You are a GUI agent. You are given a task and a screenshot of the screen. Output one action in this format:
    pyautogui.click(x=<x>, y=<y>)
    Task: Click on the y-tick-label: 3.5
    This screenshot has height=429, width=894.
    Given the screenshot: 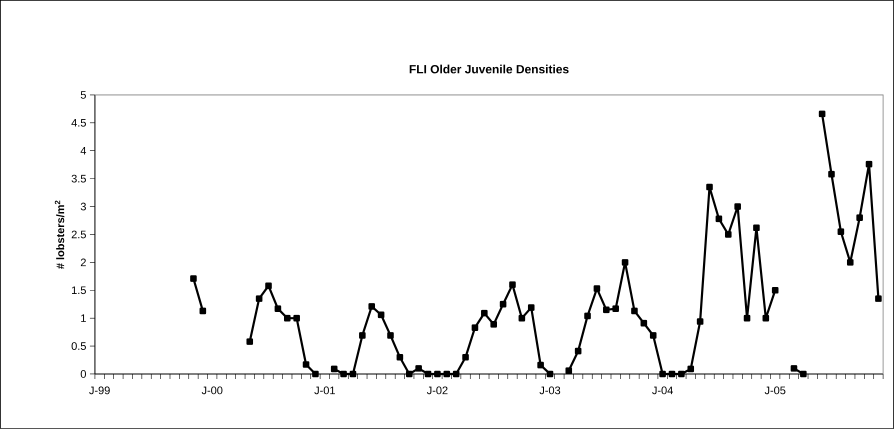 What is the action you would take?
    pyautogui.click(x=79, y=178)
    